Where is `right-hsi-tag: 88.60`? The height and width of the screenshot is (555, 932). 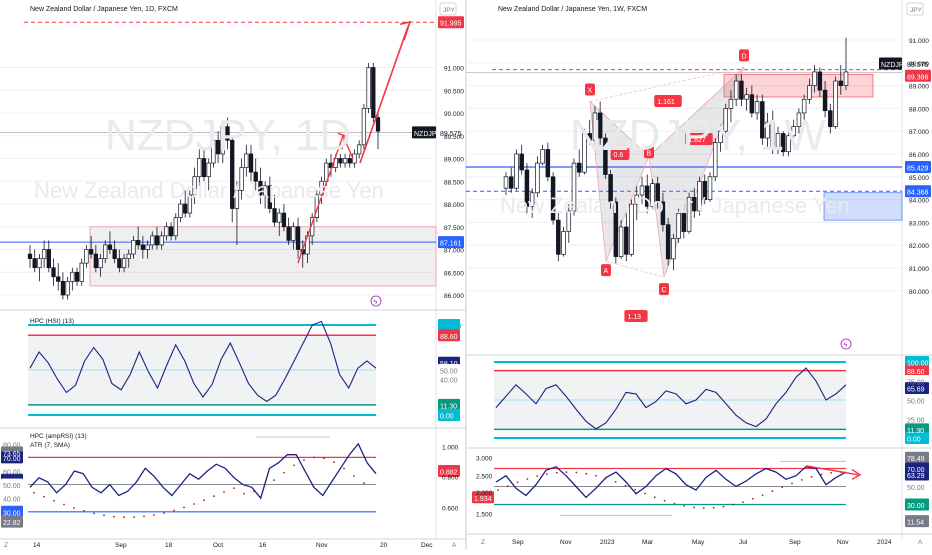 right-hsi-tag: 88.60 is located at coordinates (916, 372).